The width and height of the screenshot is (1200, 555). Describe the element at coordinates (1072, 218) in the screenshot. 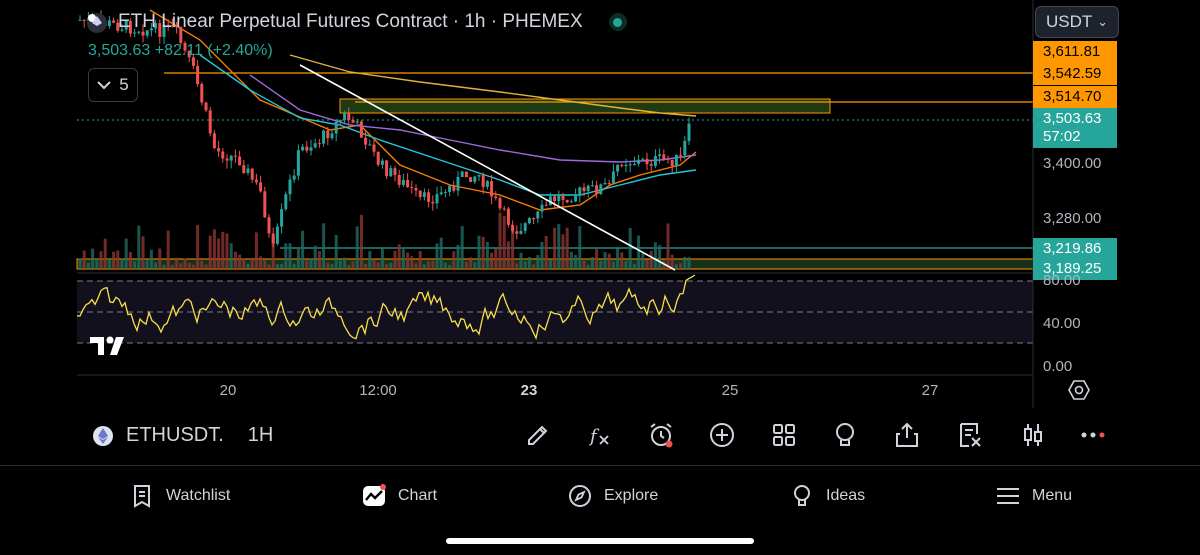

I see `price-axis-label: 3,280.00` at that location.